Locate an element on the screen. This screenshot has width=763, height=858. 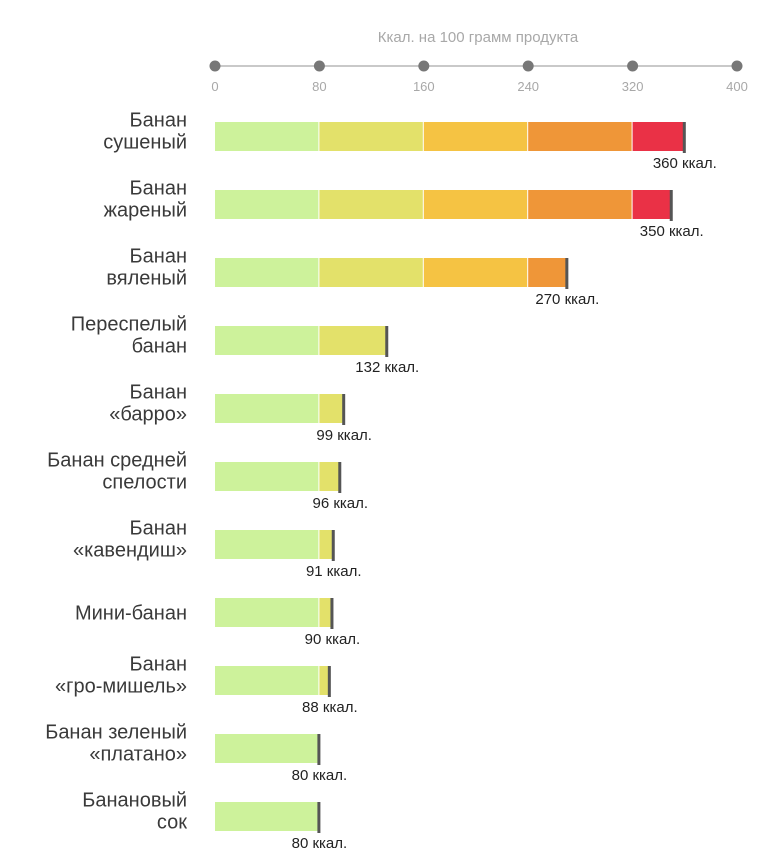
category-label-line: сок is located at coordinates (172, 823).